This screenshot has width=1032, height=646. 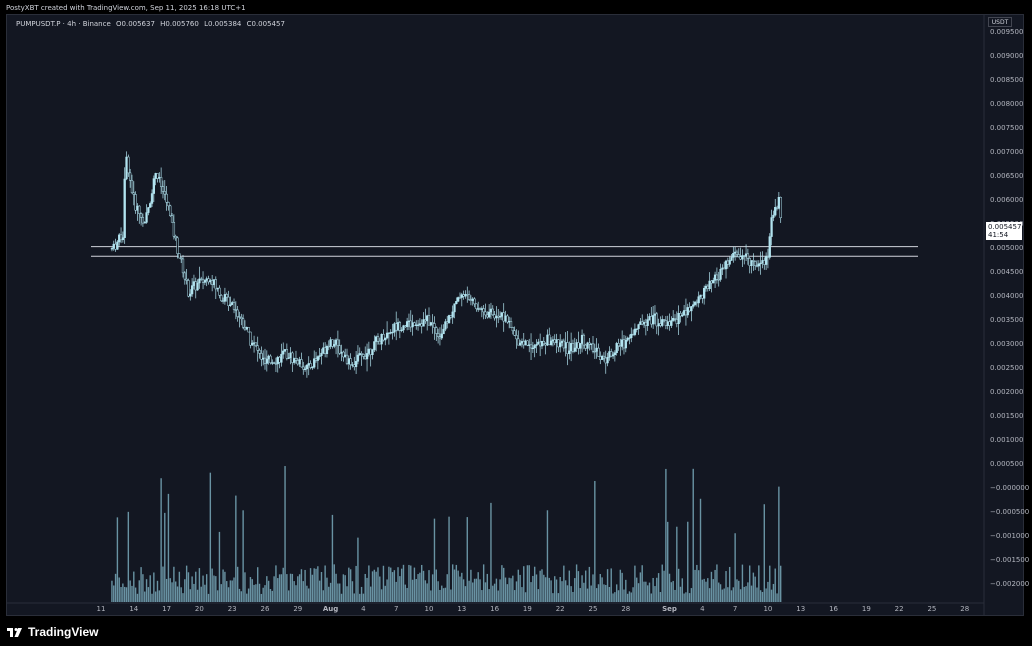 What do you see at coordinates (932, 609) in the screenshot?
I see `time-tick-label: 25` at bounding box center [932, 609].